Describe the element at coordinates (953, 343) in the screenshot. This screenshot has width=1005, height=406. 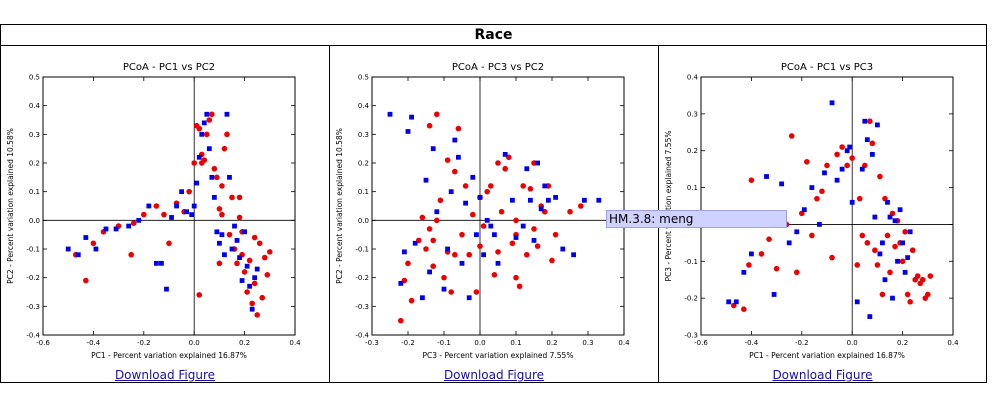
I see `x-tick-label: 0.4` at that location.